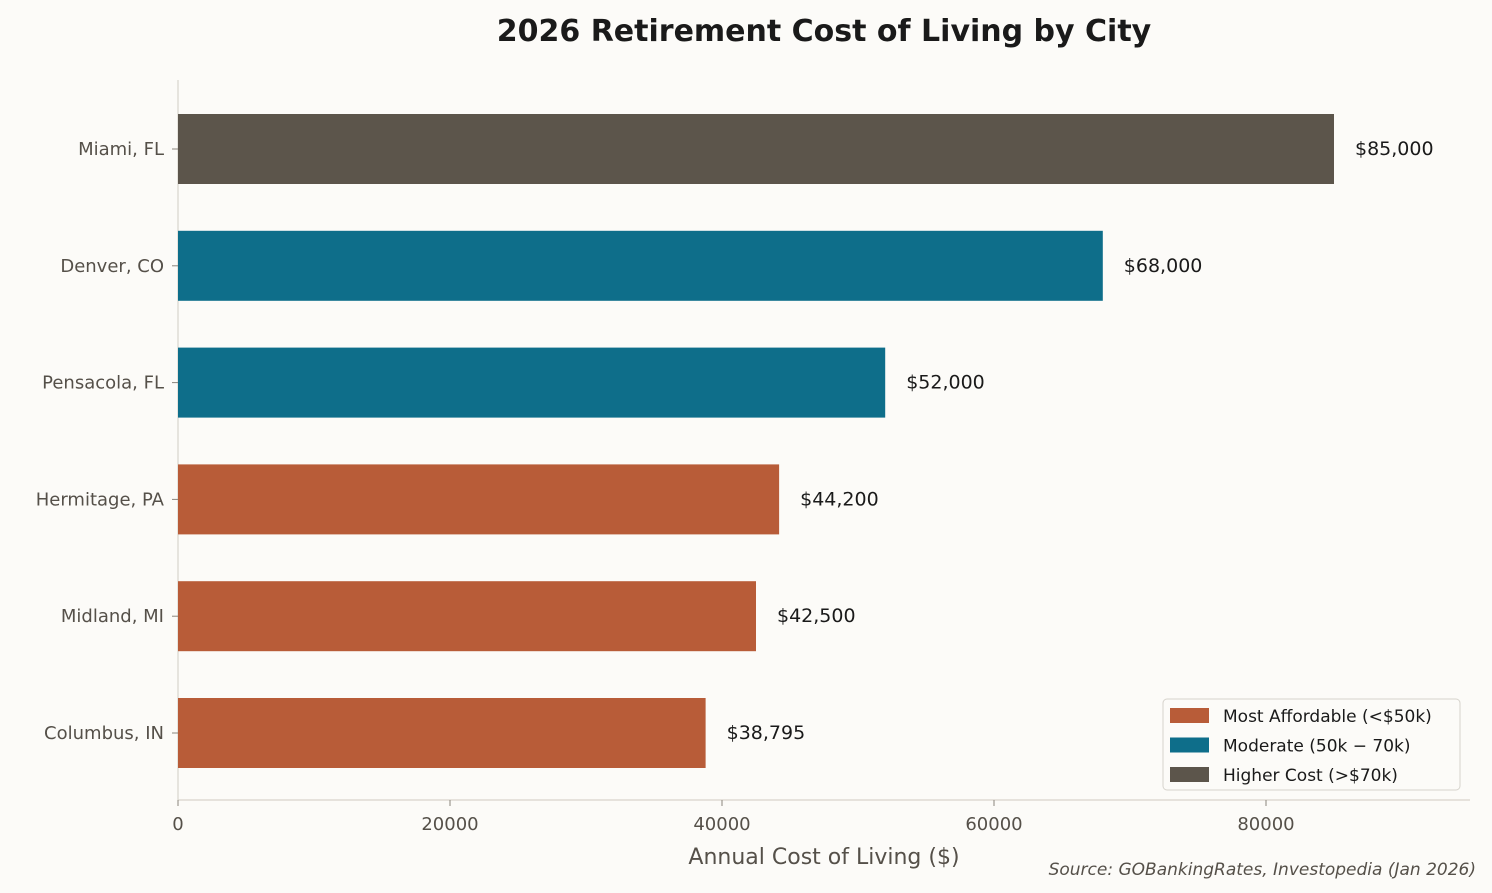 This screenshot has height=893, width=1492. I want to click on legend-label: Moderate (50k − 70k), so click(1317, 747).